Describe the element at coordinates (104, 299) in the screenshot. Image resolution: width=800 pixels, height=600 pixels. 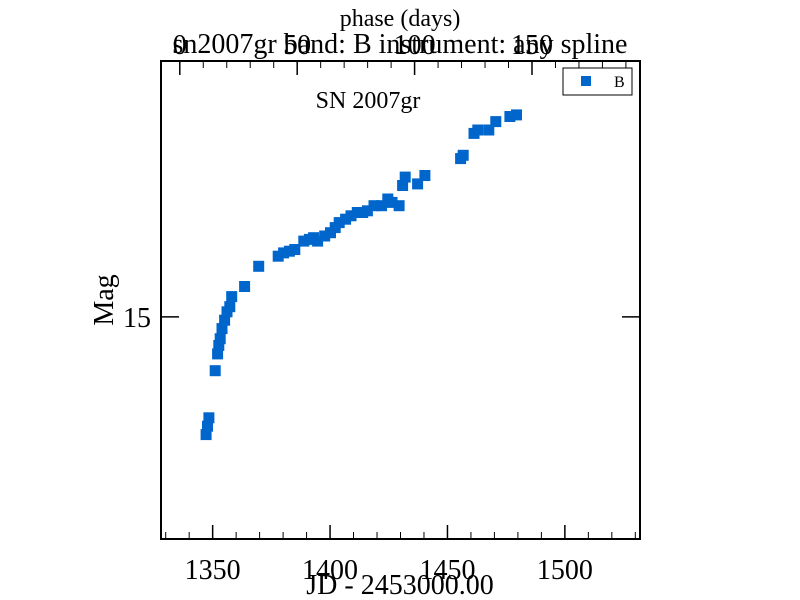
I see `y-axis-label: Mag` at that location.